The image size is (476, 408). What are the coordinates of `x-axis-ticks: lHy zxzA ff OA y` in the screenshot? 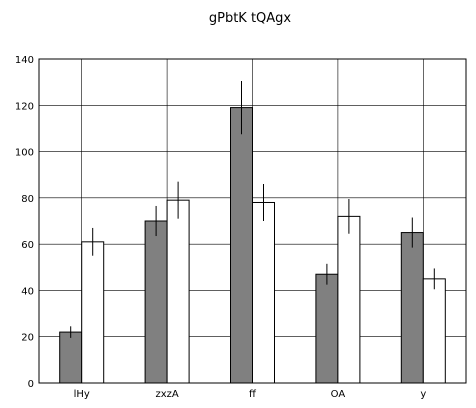 It's located at (250, 394).